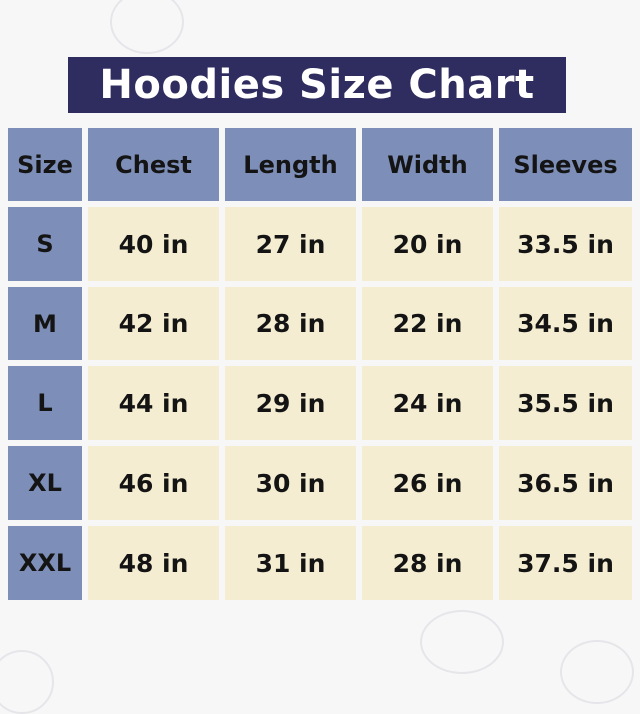  Describe the element at coordinates (45, 164) in the screenshot. I see `header-size: Size` at that location.